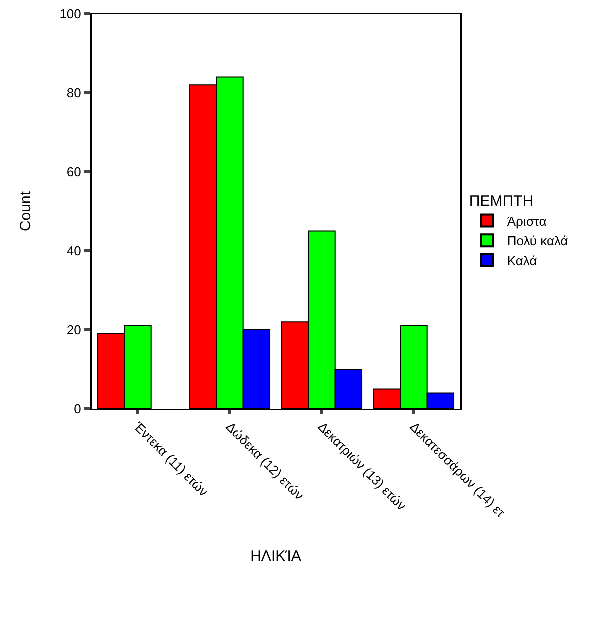 Image resolution: width=603 pixels, height=618 pixels. I want to click on legend-label: Καλά, so click(522, 261).